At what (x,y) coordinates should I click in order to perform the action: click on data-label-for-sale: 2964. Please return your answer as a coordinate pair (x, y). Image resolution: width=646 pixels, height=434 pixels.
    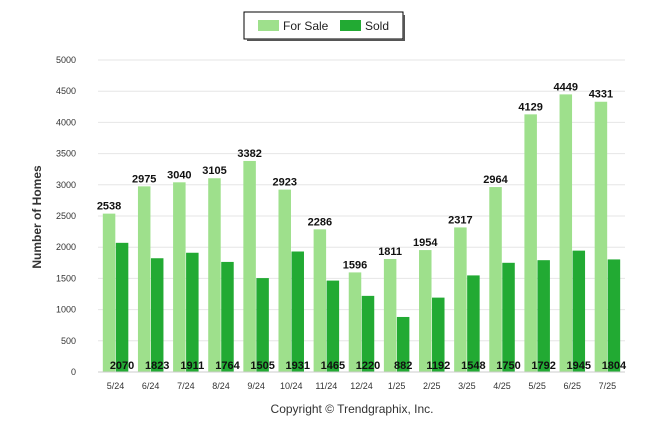
    Looking at the image, I should click on (495, 180).